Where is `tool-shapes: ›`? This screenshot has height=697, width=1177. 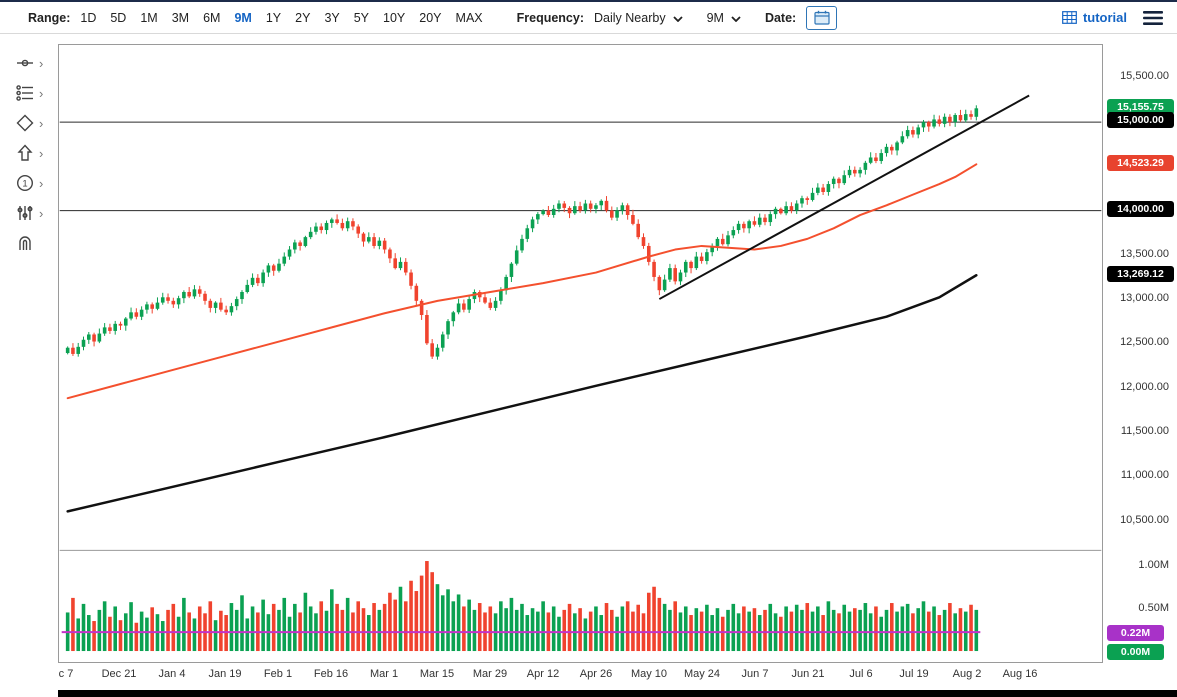
tool-shapes: › is located at coordinates (29, 123).